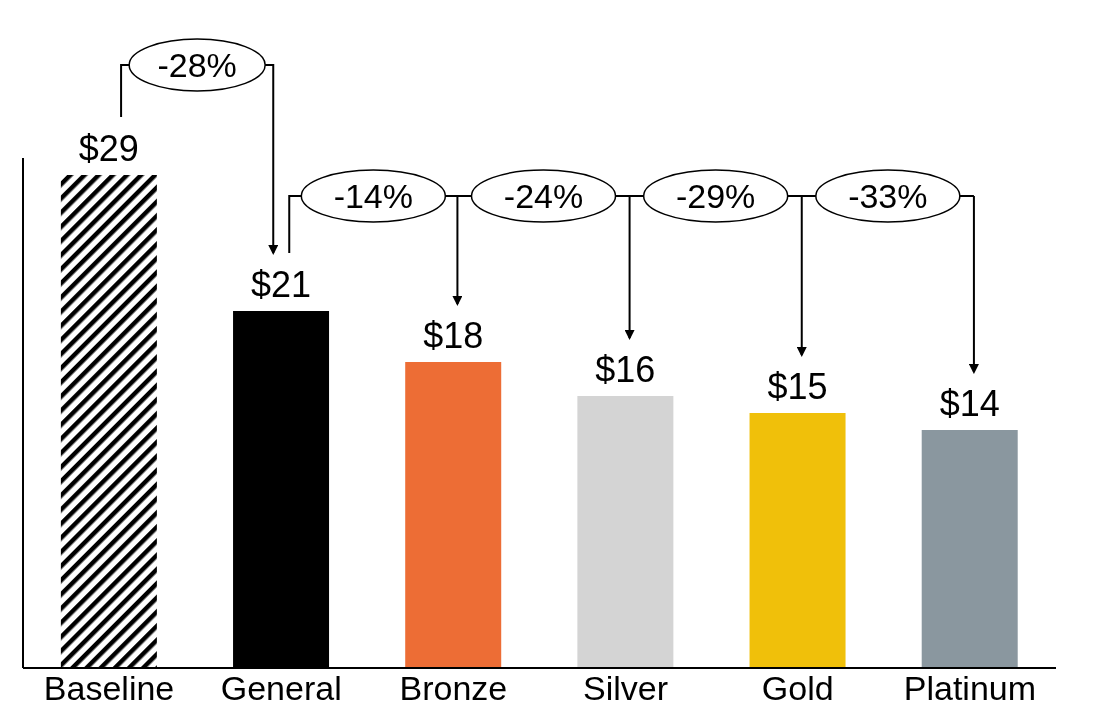 Image resolution: width=1104 pixels, height=721 pixels. I want to click on x-tick-label: Silver, so click(626, 688).